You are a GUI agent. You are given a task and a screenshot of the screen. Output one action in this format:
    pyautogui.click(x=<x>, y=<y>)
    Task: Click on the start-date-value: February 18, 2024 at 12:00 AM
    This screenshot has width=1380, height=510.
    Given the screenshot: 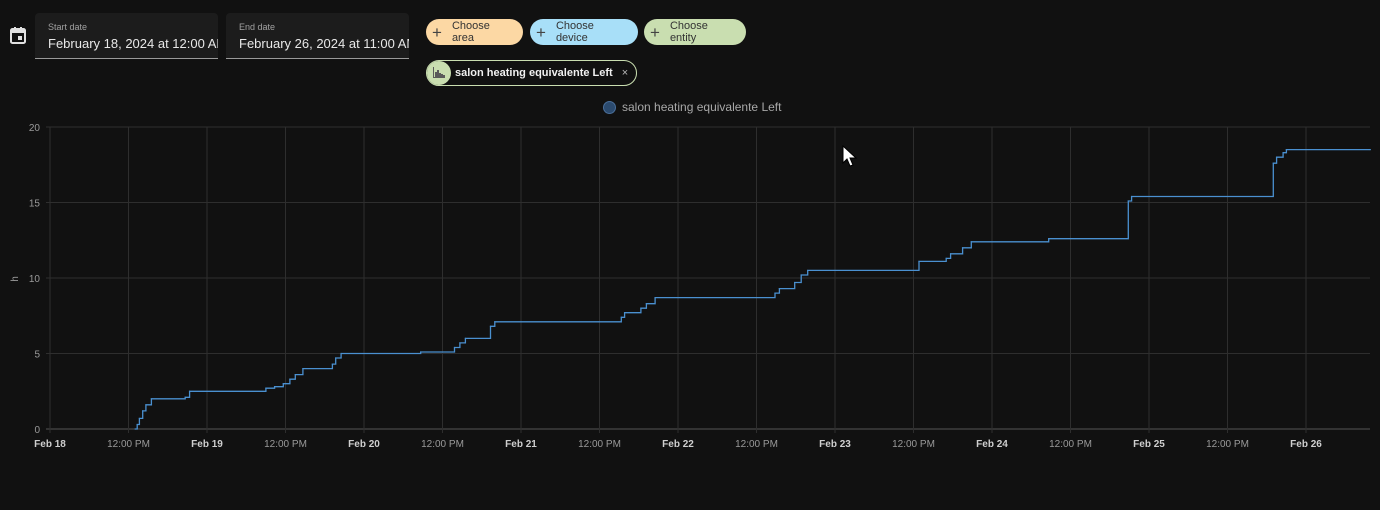 What is the action you would take?
    pyautogui.click(x=133, y=43)
    